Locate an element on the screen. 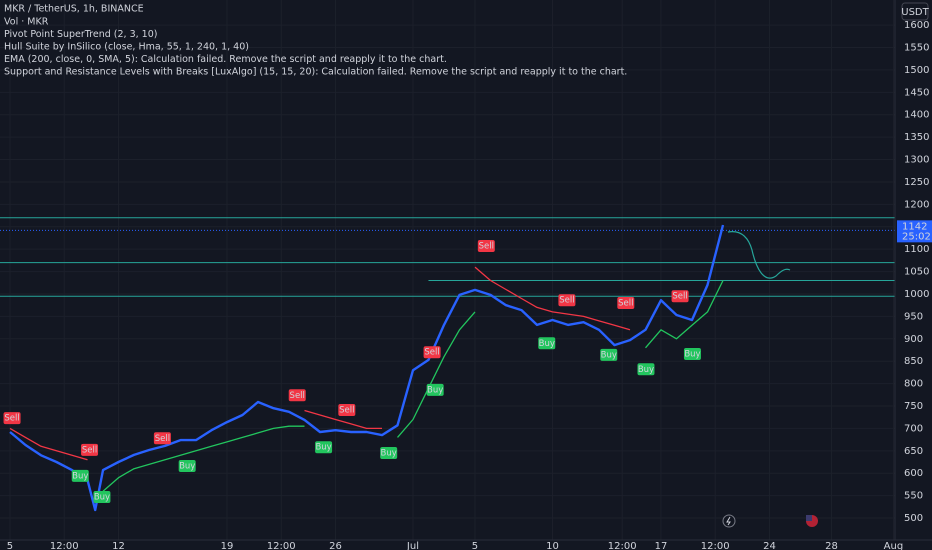 The width and height of the screenshot is (932, 550). y-tick-label: 500 is located at coordinates (913, 518).